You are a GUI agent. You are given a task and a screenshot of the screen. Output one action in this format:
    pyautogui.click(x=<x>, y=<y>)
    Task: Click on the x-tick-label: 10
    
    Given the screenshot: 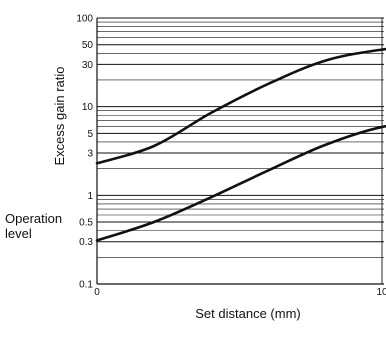 What is the action you would take?
    pyautogui.click(x=381, y=292)
    